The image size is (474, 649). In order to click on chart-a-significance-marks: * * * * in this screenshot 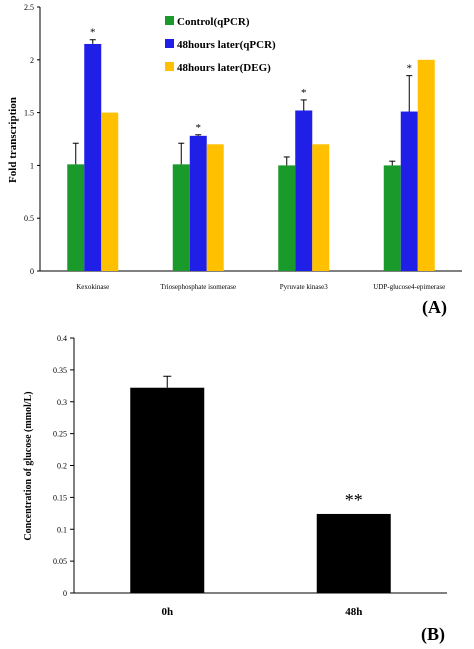, I will do `click(251, 80)`.